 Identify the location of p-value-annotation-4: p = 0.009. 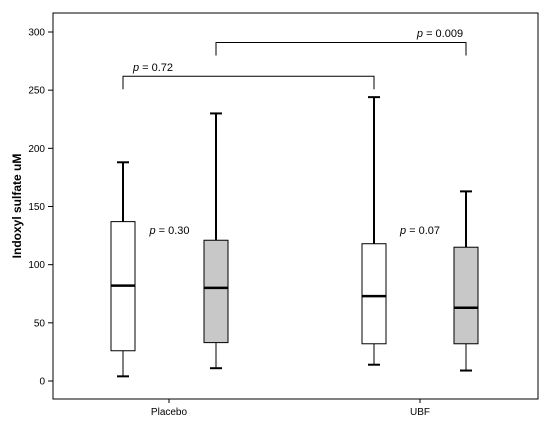
(341, 42).